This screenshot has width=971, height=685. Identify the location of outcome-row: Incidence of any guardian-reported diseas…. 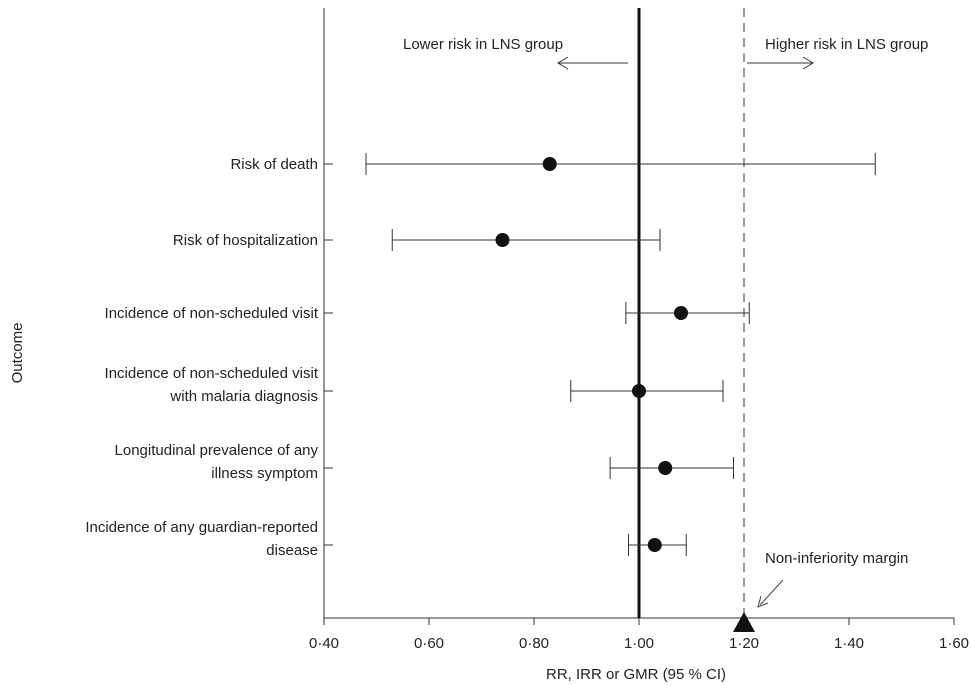
(386, 539).